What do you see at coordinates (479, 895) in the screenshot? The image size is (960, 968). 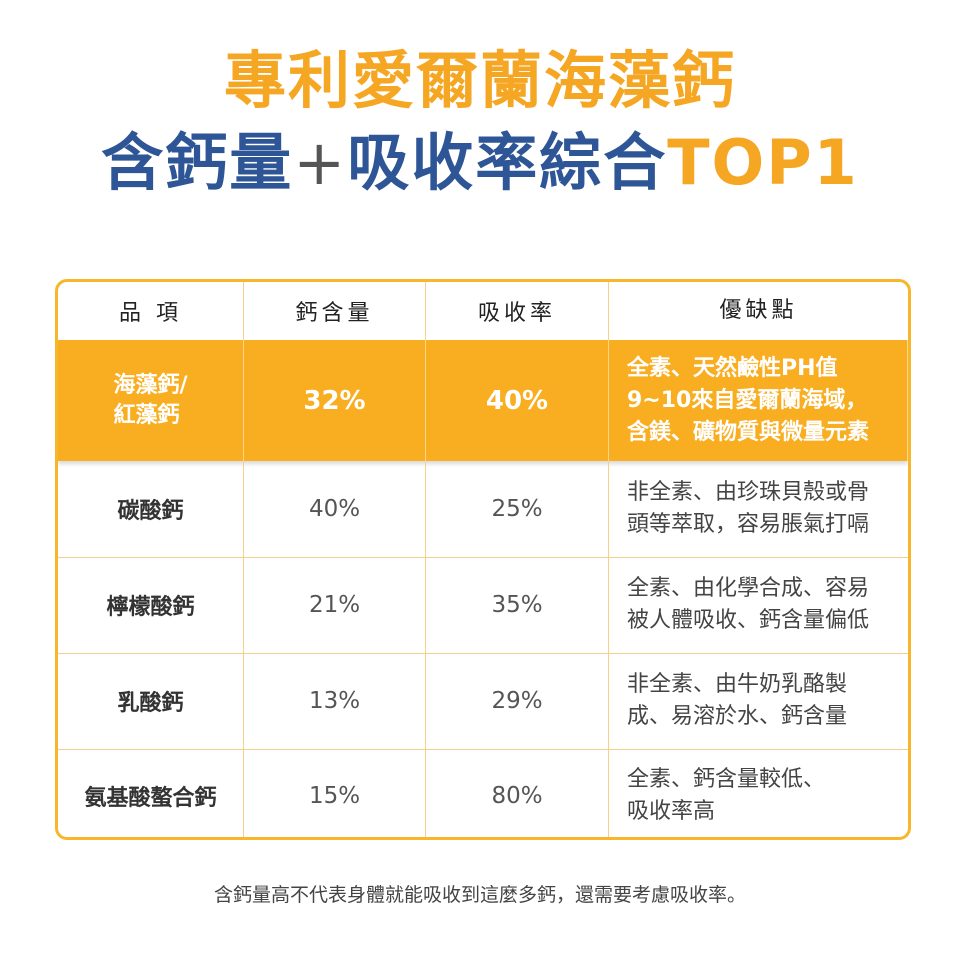 I see `footer-note: 含鈣量高不代表身體就能吸收到這麼多鈣，還需要考慮吸收率。` at bounding box center [479, 895].